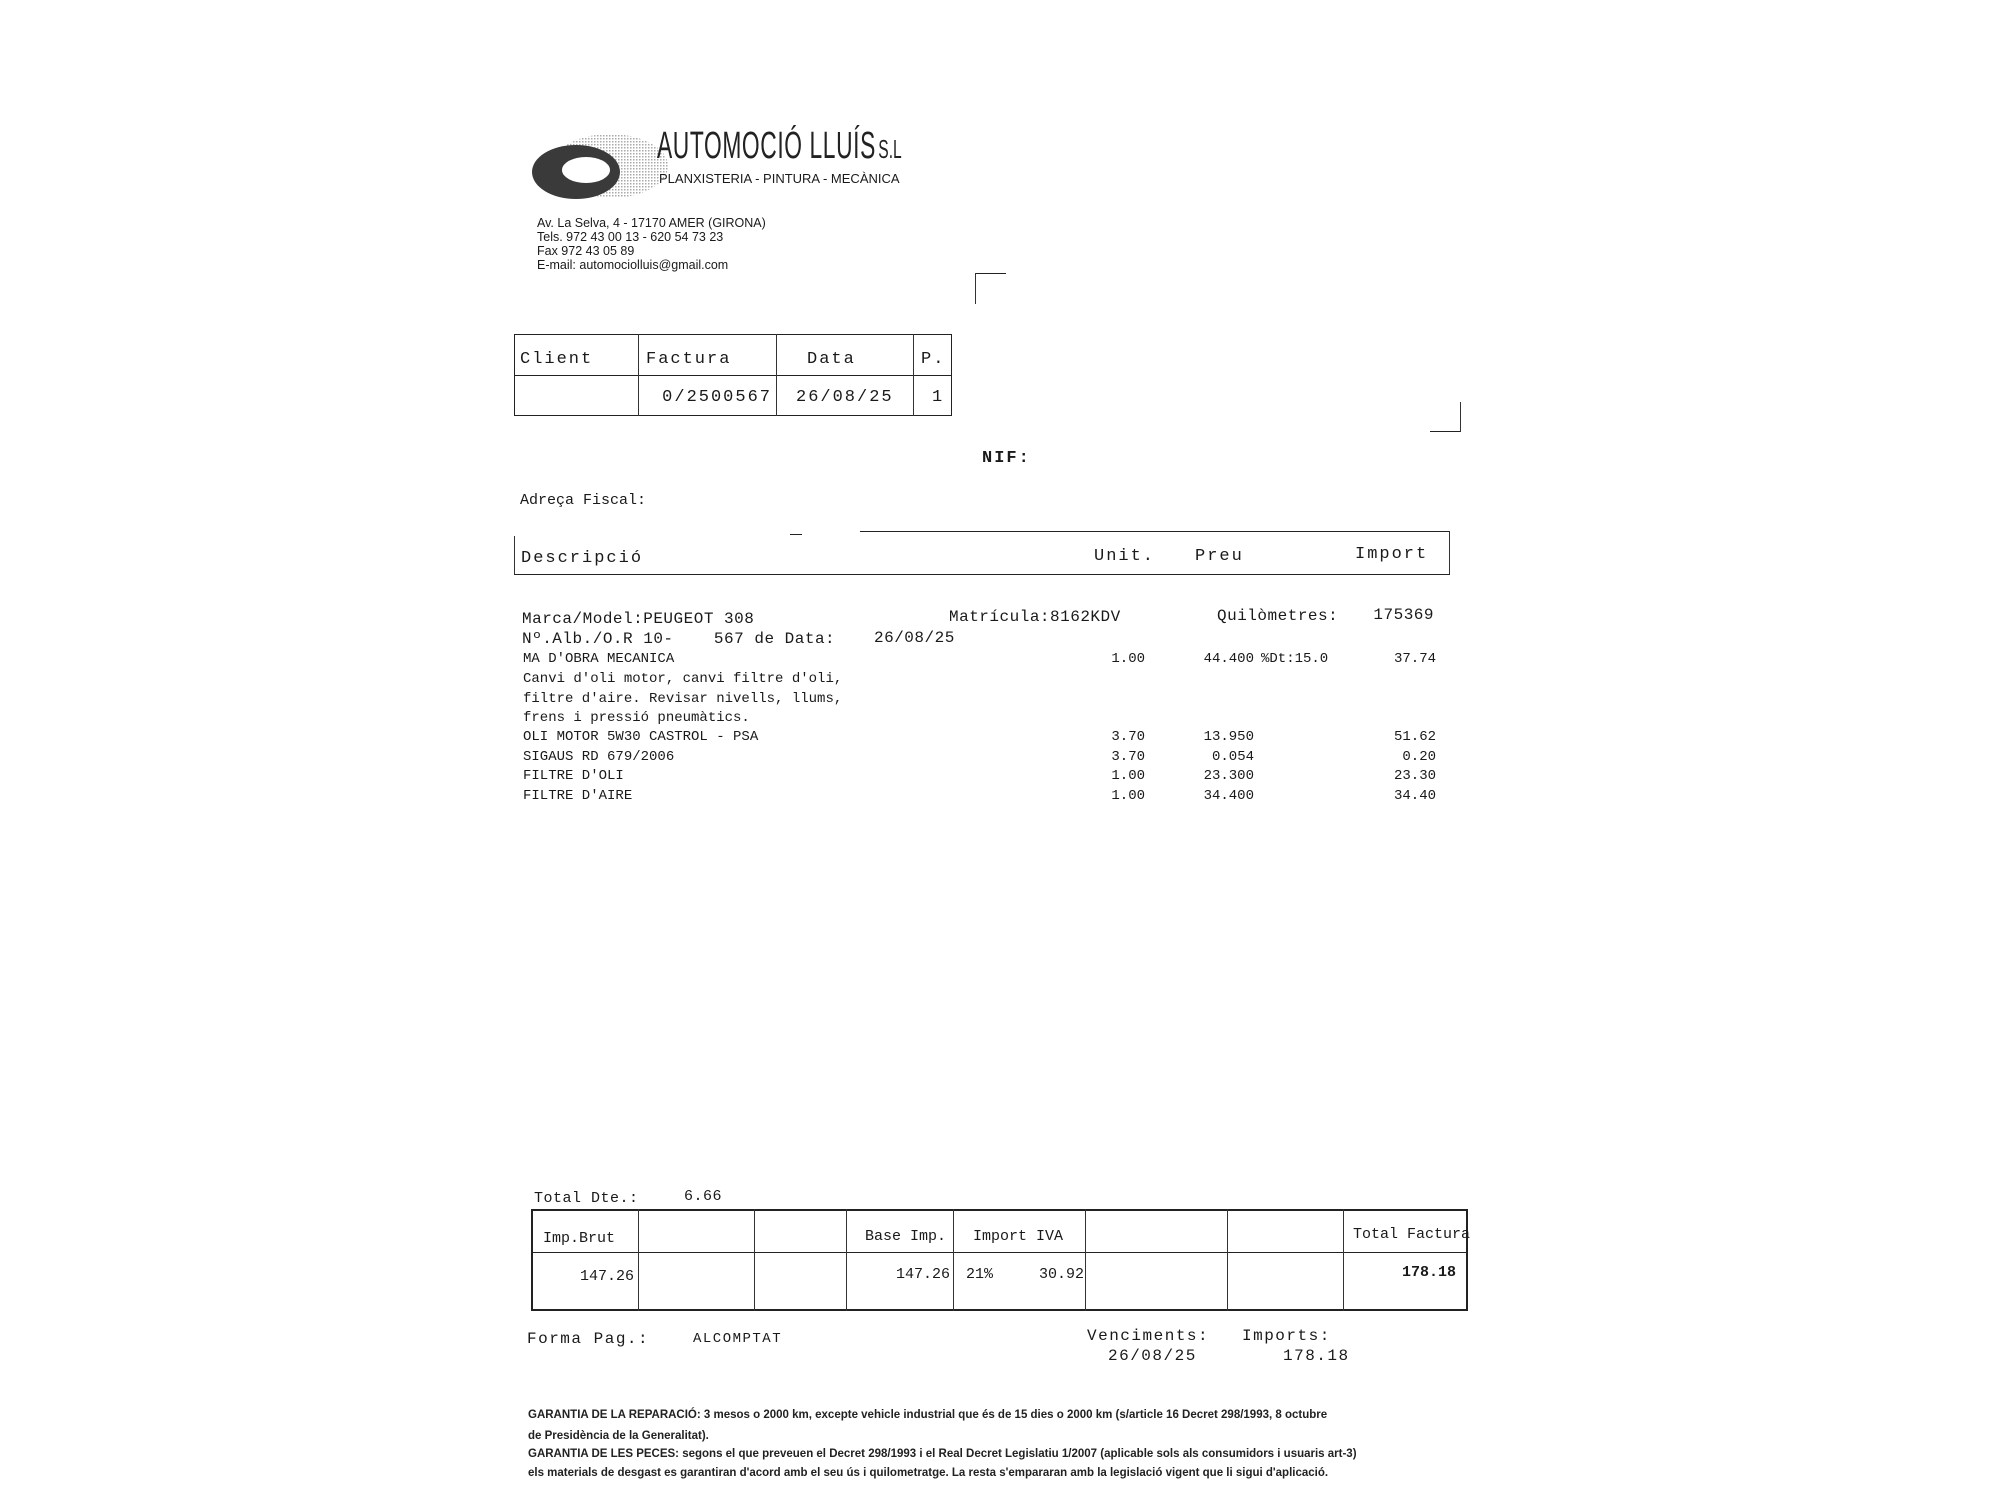 This screenshot has height=1500, width=2000. I want to click on line-price: 34.400, so click(1228, 796).